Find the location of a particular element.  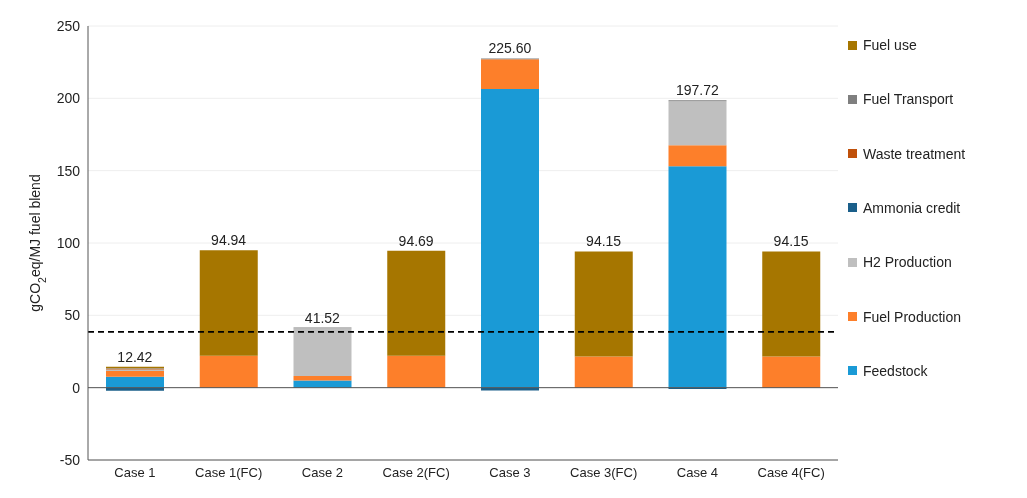

total-label: 94.94 is located at coordinates (229, 240).